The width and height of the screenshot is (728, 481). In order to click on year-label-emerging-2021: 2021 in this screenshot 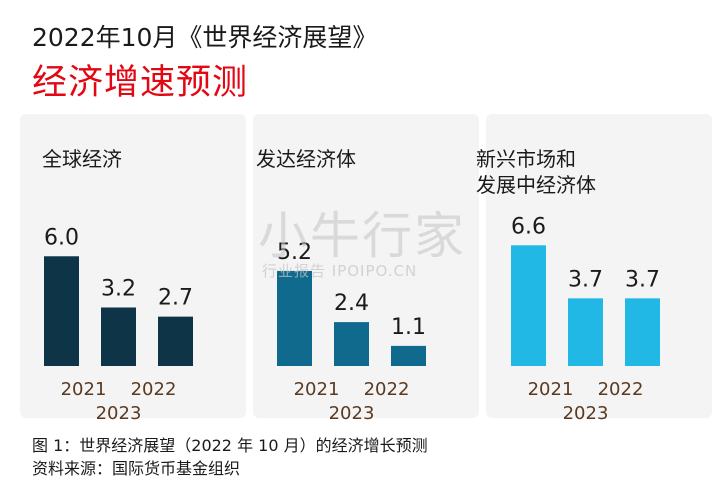, I will do `click(551, 389)`.